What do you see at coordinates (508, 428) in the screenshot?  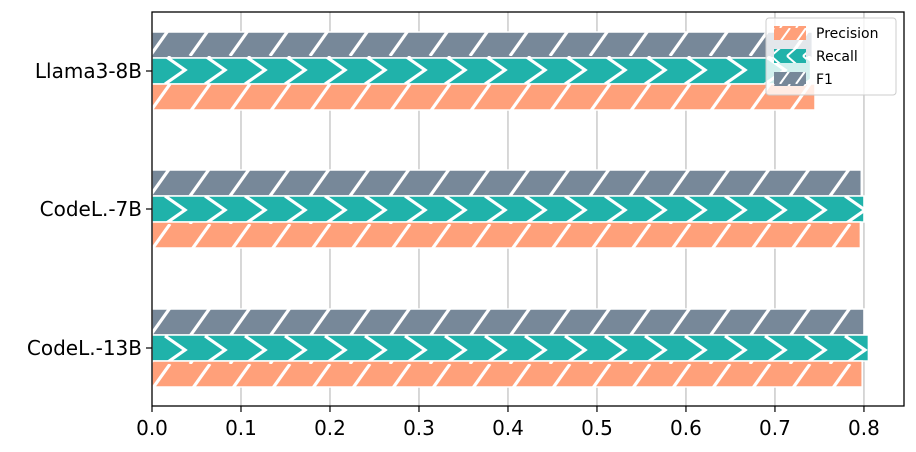 I see `x-tick-label: 0.4` at bounding box center [508, 428].